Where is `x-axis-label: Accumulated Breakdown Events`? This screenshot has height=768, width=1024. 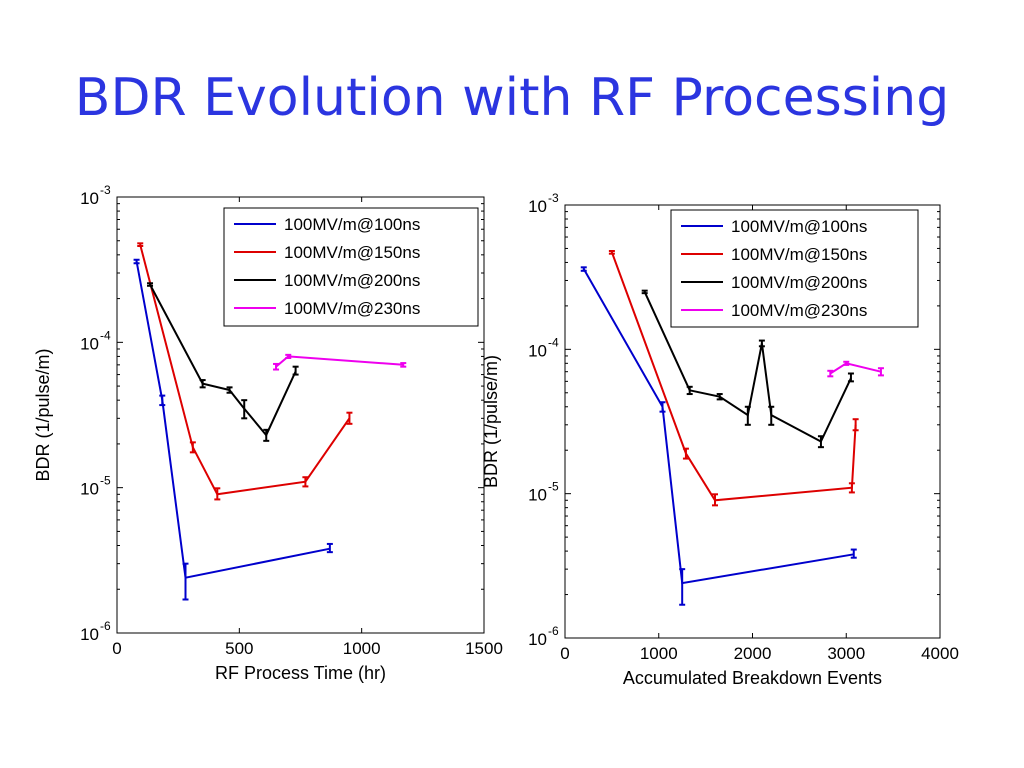
x-axis-label: Accumulated Breakdown Events is located at coordinates (752, 678).